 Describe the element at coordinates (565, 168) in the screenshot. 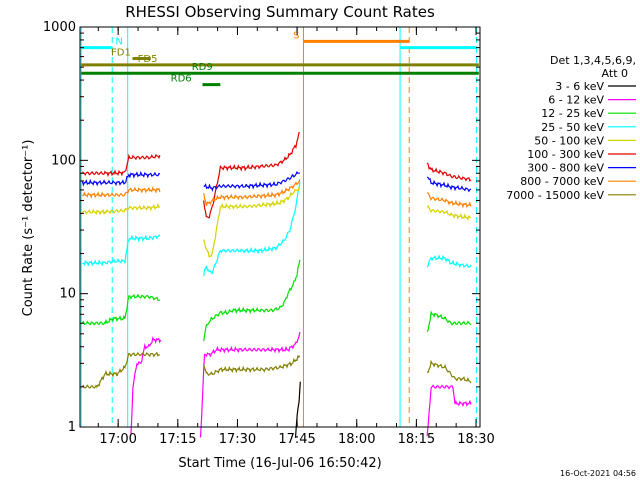

I see `legend-label-6: 300 - 800 keV` at that location.